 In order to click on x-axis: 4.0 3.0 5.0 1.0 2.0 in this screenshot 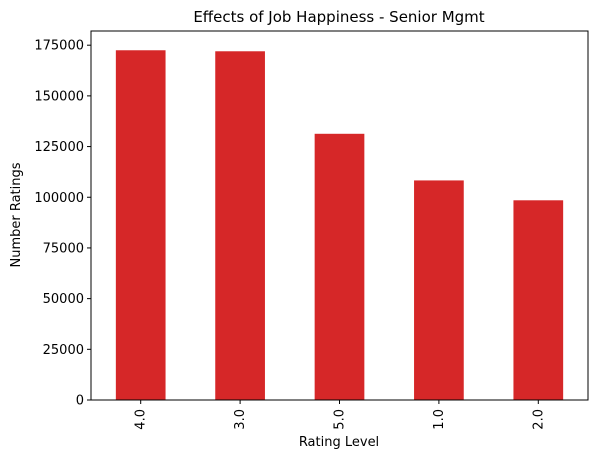, I will do `click(340, 415)`.